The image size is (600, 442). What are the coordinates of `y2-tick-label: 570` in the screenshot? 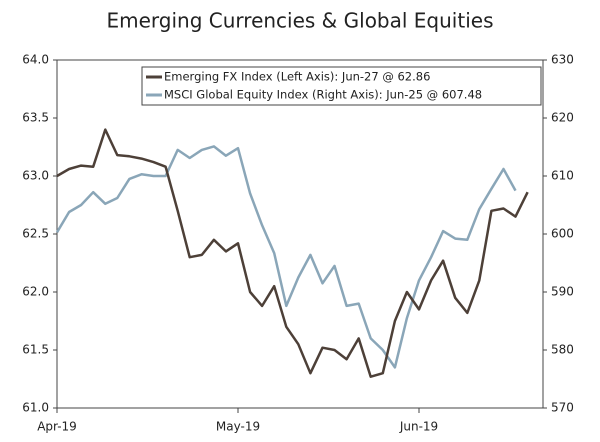 It's located at (562, 408).